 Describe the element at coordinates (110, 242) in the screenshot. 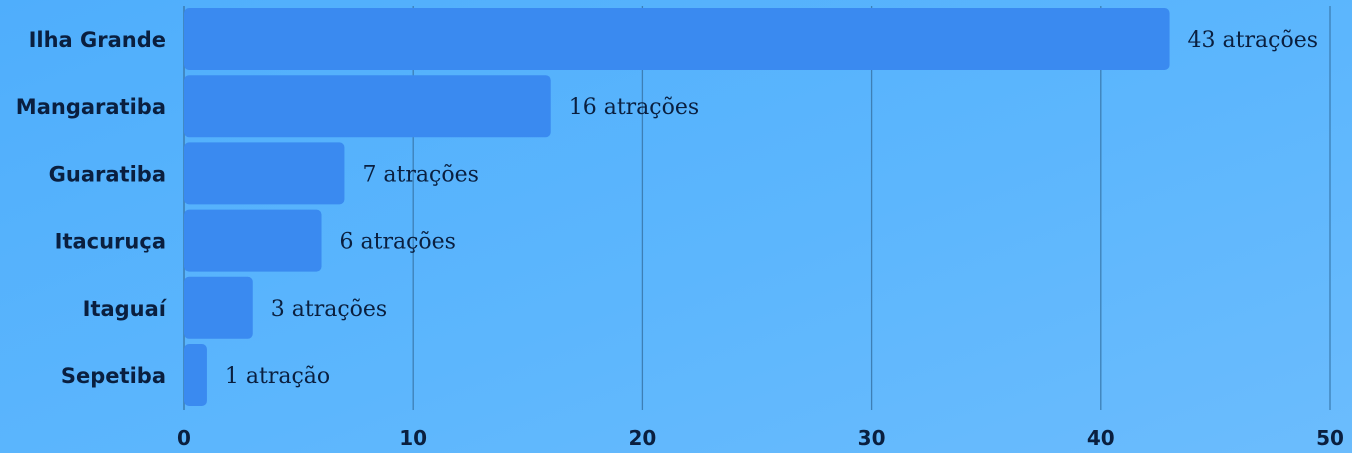

I see `category-label-itacuruca: Itacuruça` at that location.